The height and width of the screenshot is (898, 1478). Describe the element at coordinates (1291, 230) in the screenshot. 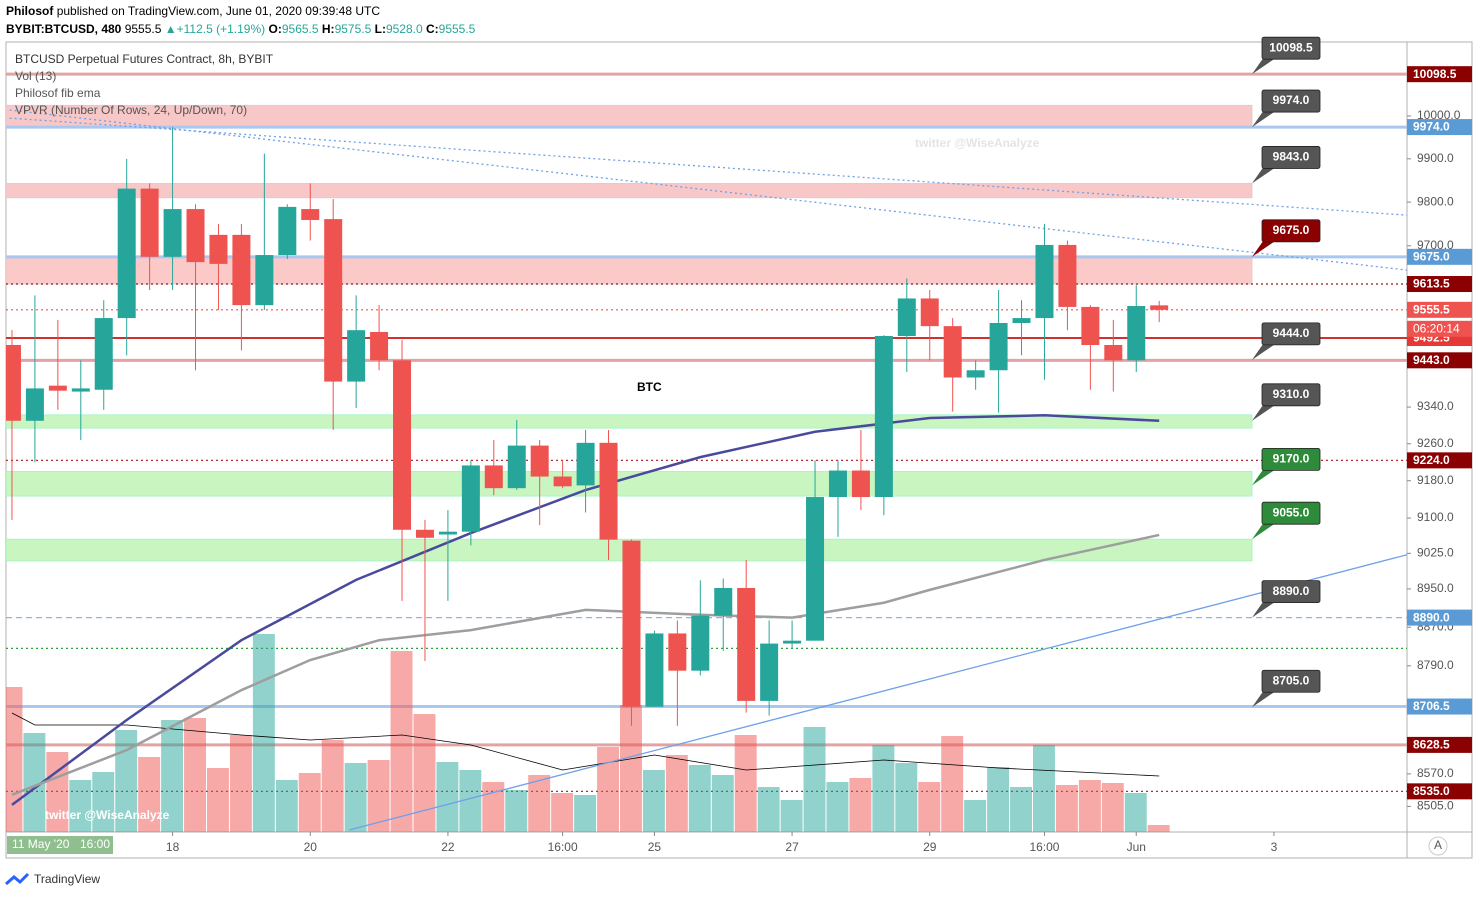

I see `callout-label: 9675.0` at that location.